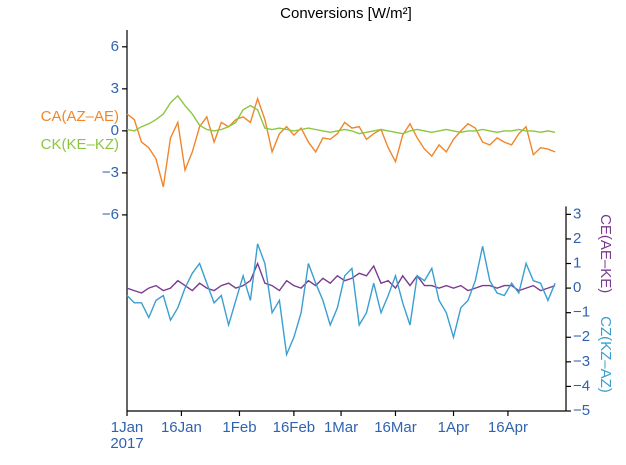  What do you see at coordinates (80, 116) in the screenshot?
I see `series-label: CA(AZ–AE)` at bounding box center [80, 116].